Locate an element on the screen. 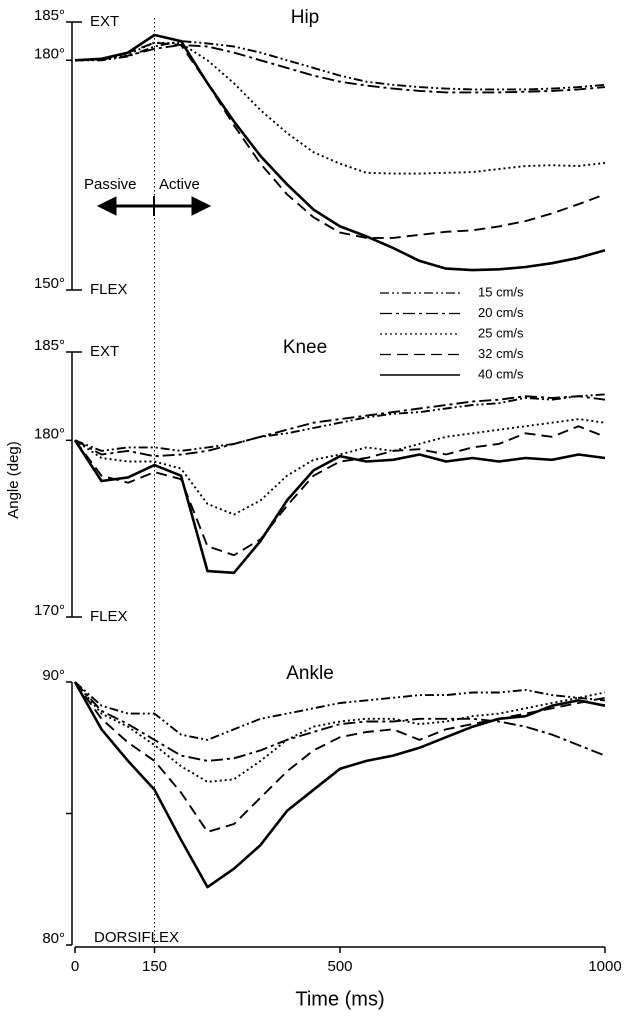  panel-title: Knee is located at coordinates (305, 347).